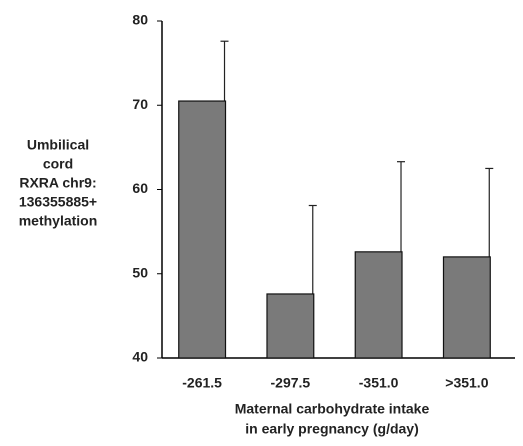  I want to click on y-axis-label: Umbilical, so click(58, 145).